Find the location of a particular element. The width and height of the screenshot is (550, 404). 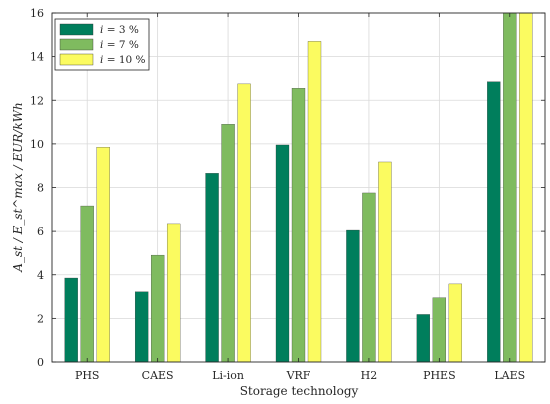

legend-items: i = 3 % i = 7 % i = 10 % is located at coordinates (102, 44).